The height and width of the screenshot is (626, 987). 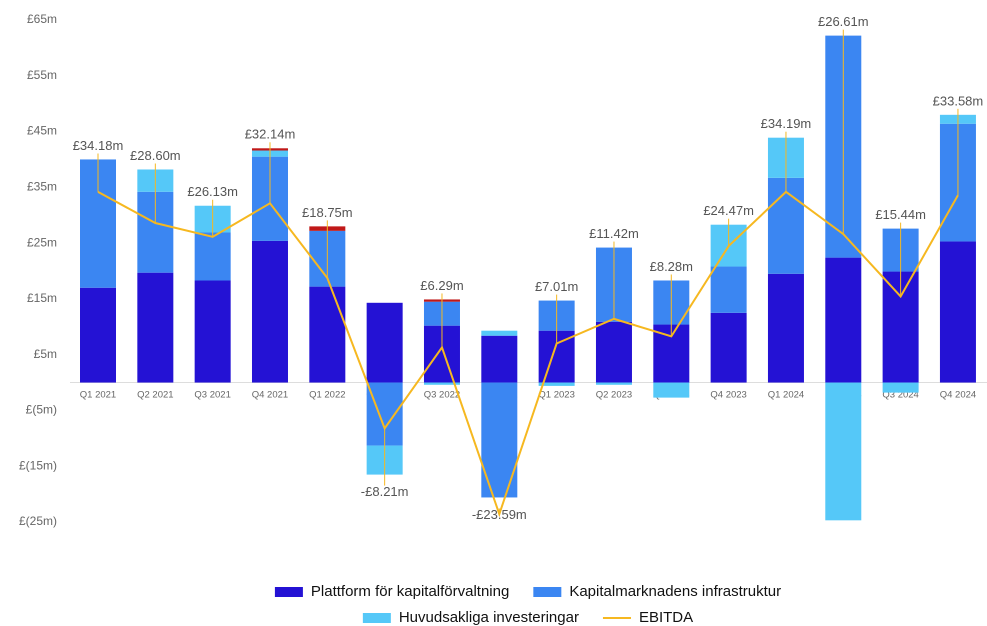 I want to click on x-tick-label: Q4 2024, so click(x=958, y=395).